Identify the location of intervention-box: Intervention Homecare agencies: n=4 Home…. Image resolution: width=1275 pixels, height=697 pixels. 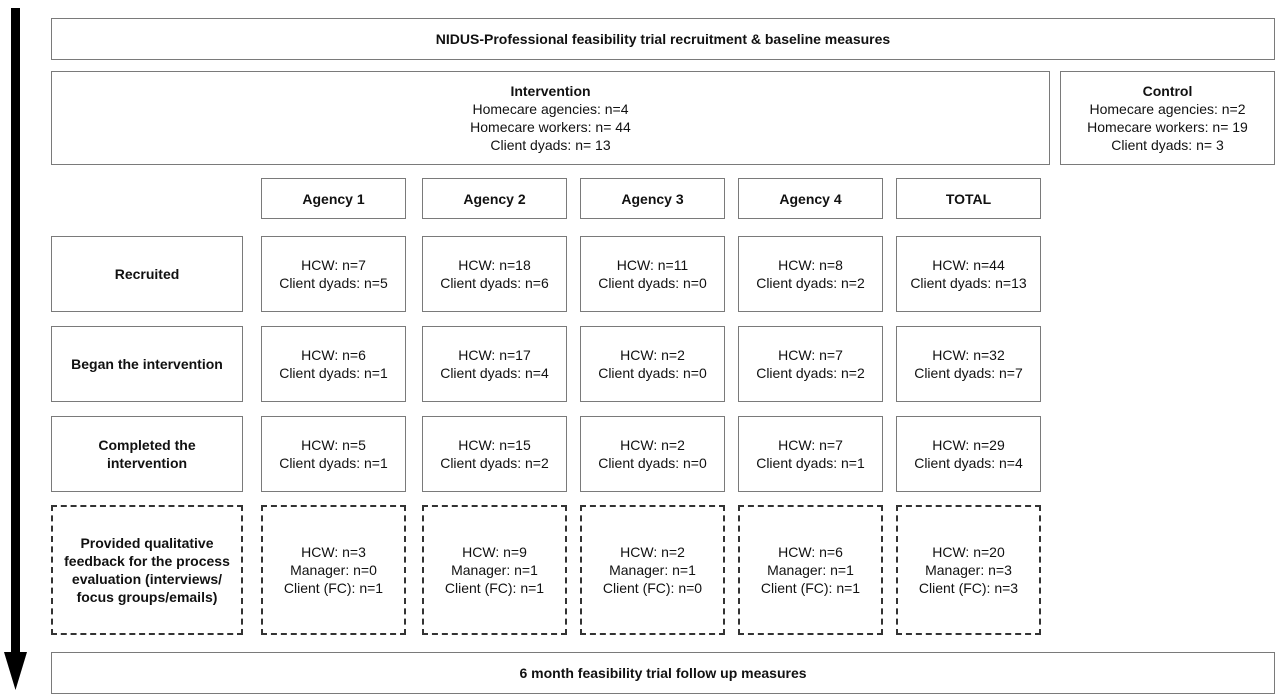
(550, 118).